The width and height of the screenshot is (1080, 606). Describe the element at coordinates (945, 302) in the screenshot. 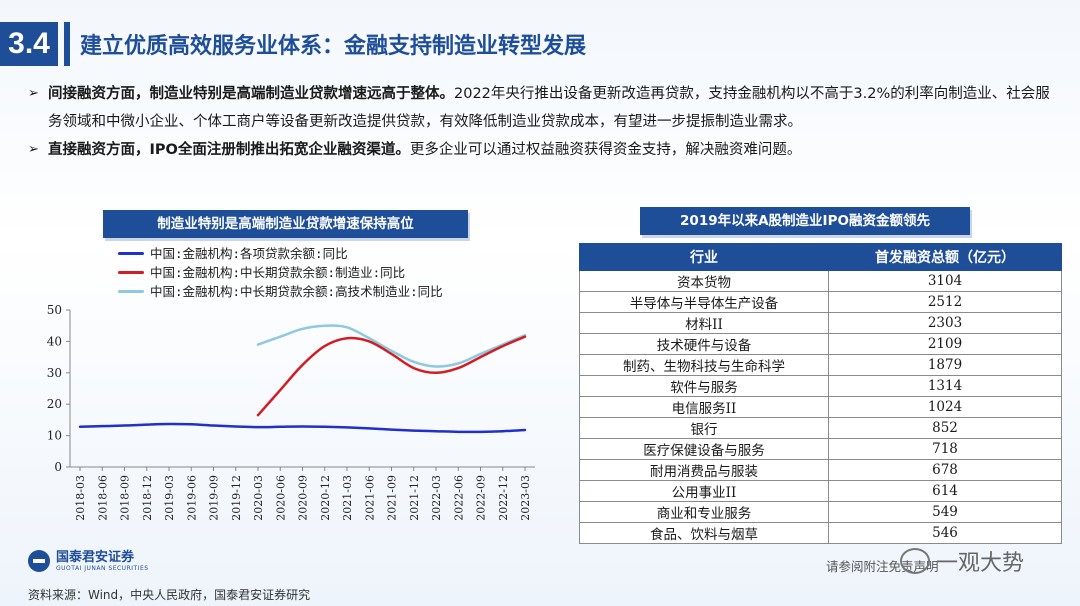

I see `amount-cell: 2512` at that location.